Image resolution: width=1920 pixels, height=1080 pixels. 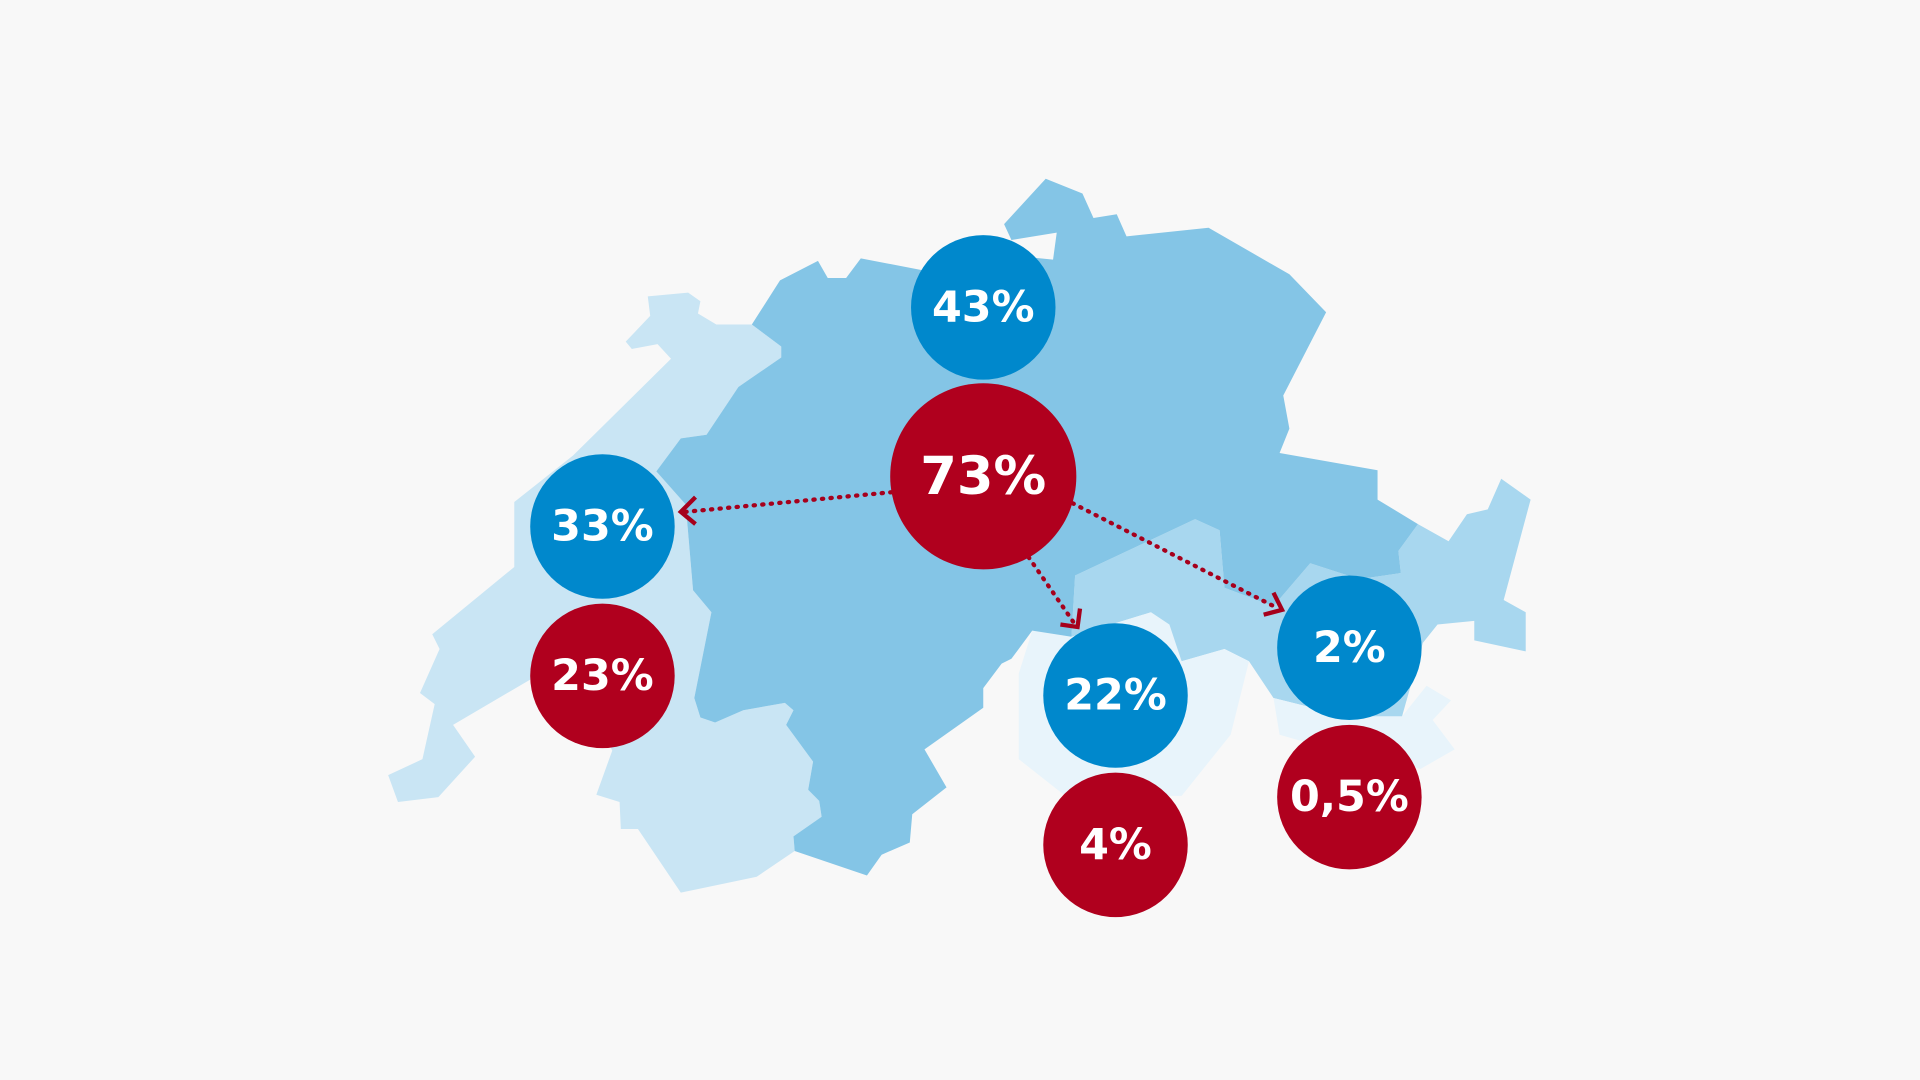 I want to click on bubble-label: 22%, so click(x=1115, y=696).